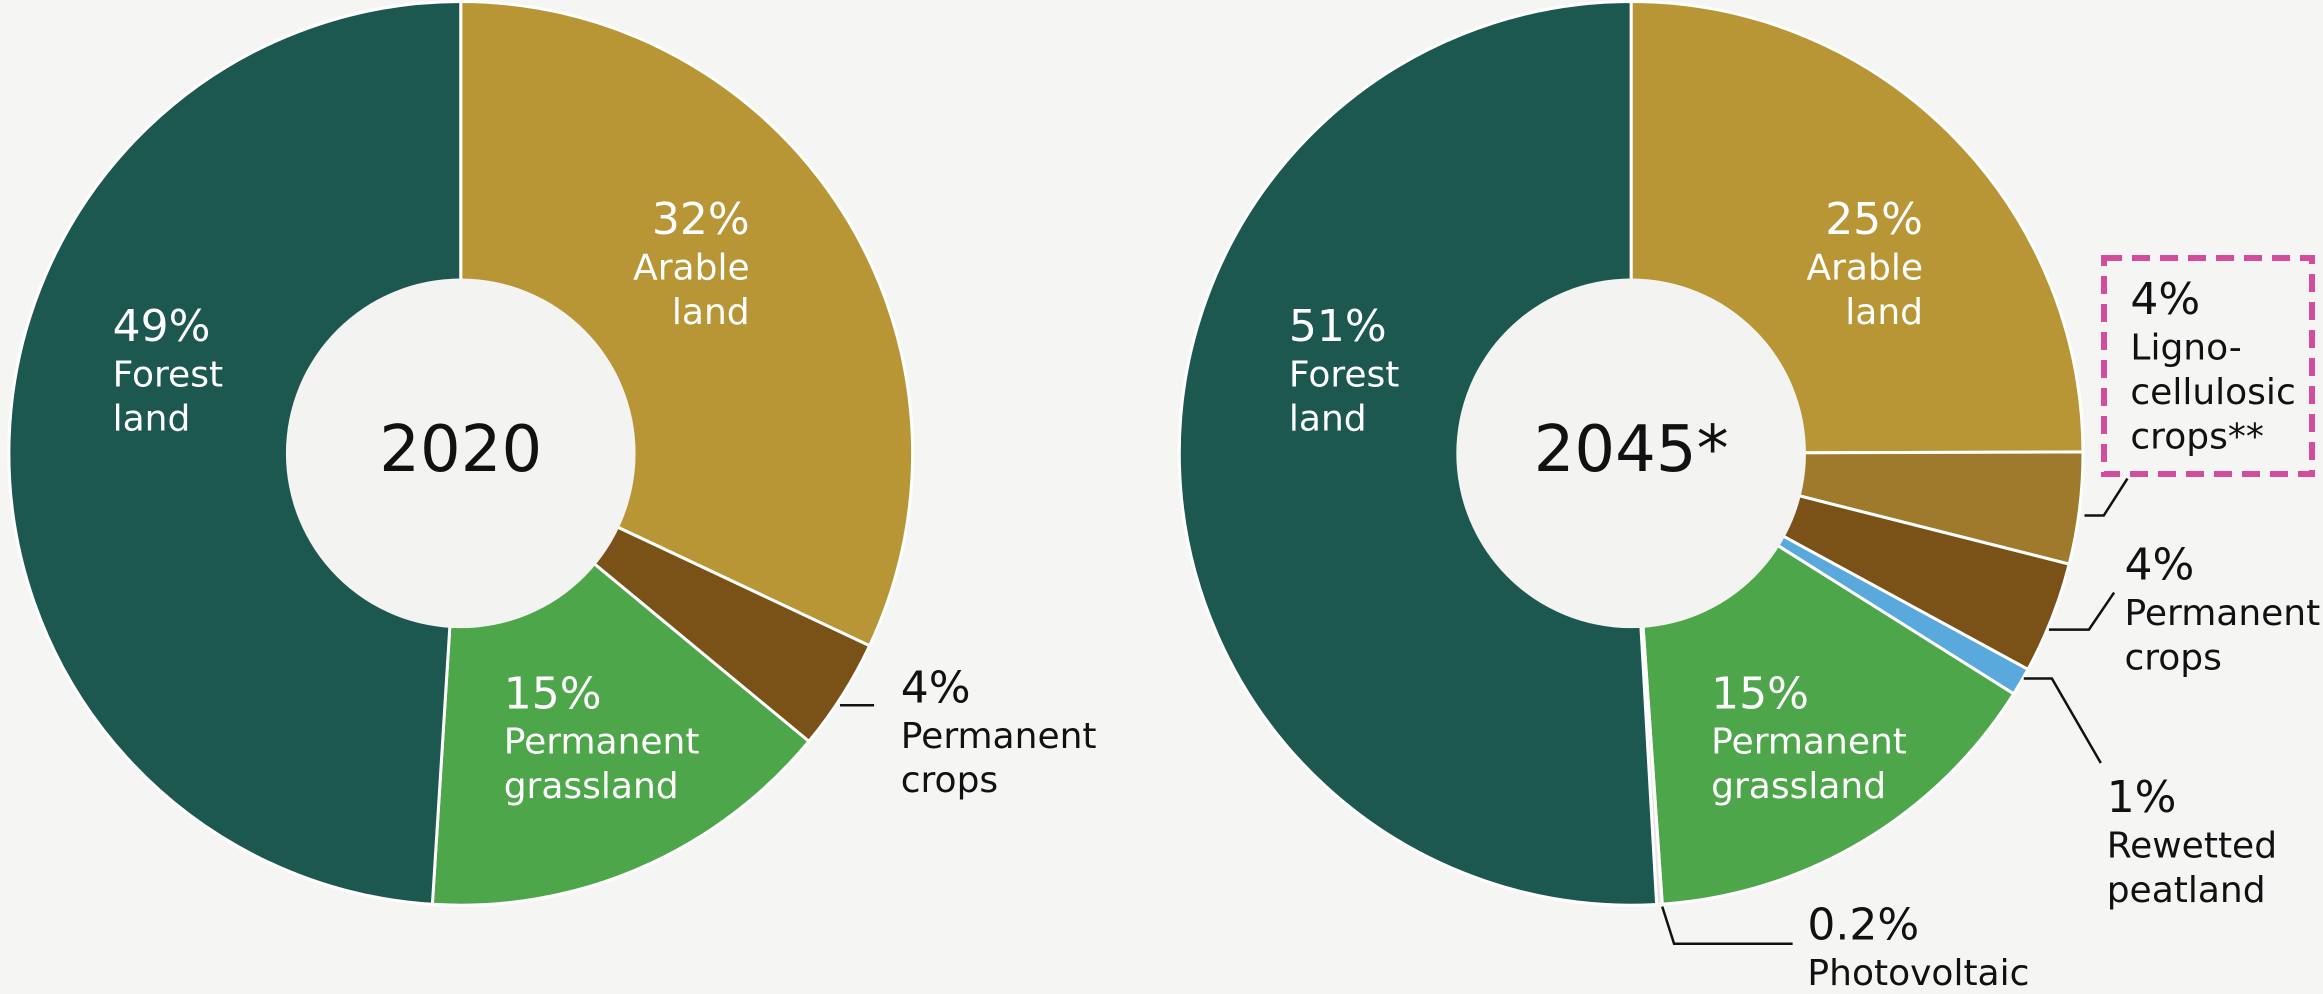  I want to click on value-label: 1%, so click(2142, 797).